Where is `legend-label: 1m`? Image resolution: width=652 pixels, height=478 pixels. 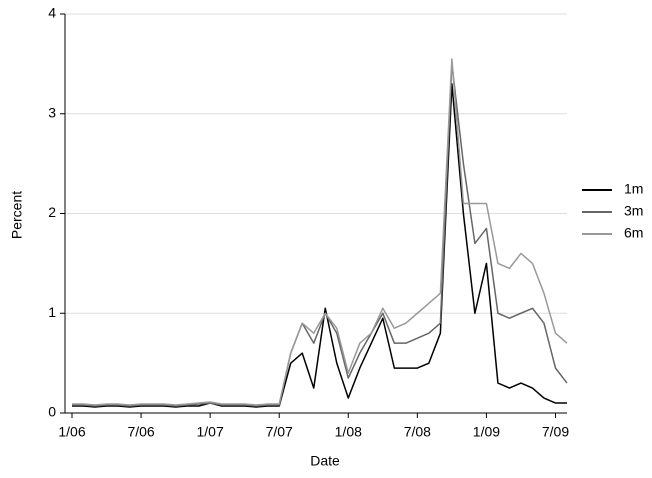 legend-label: 1m is located at coordinates (633, 189).